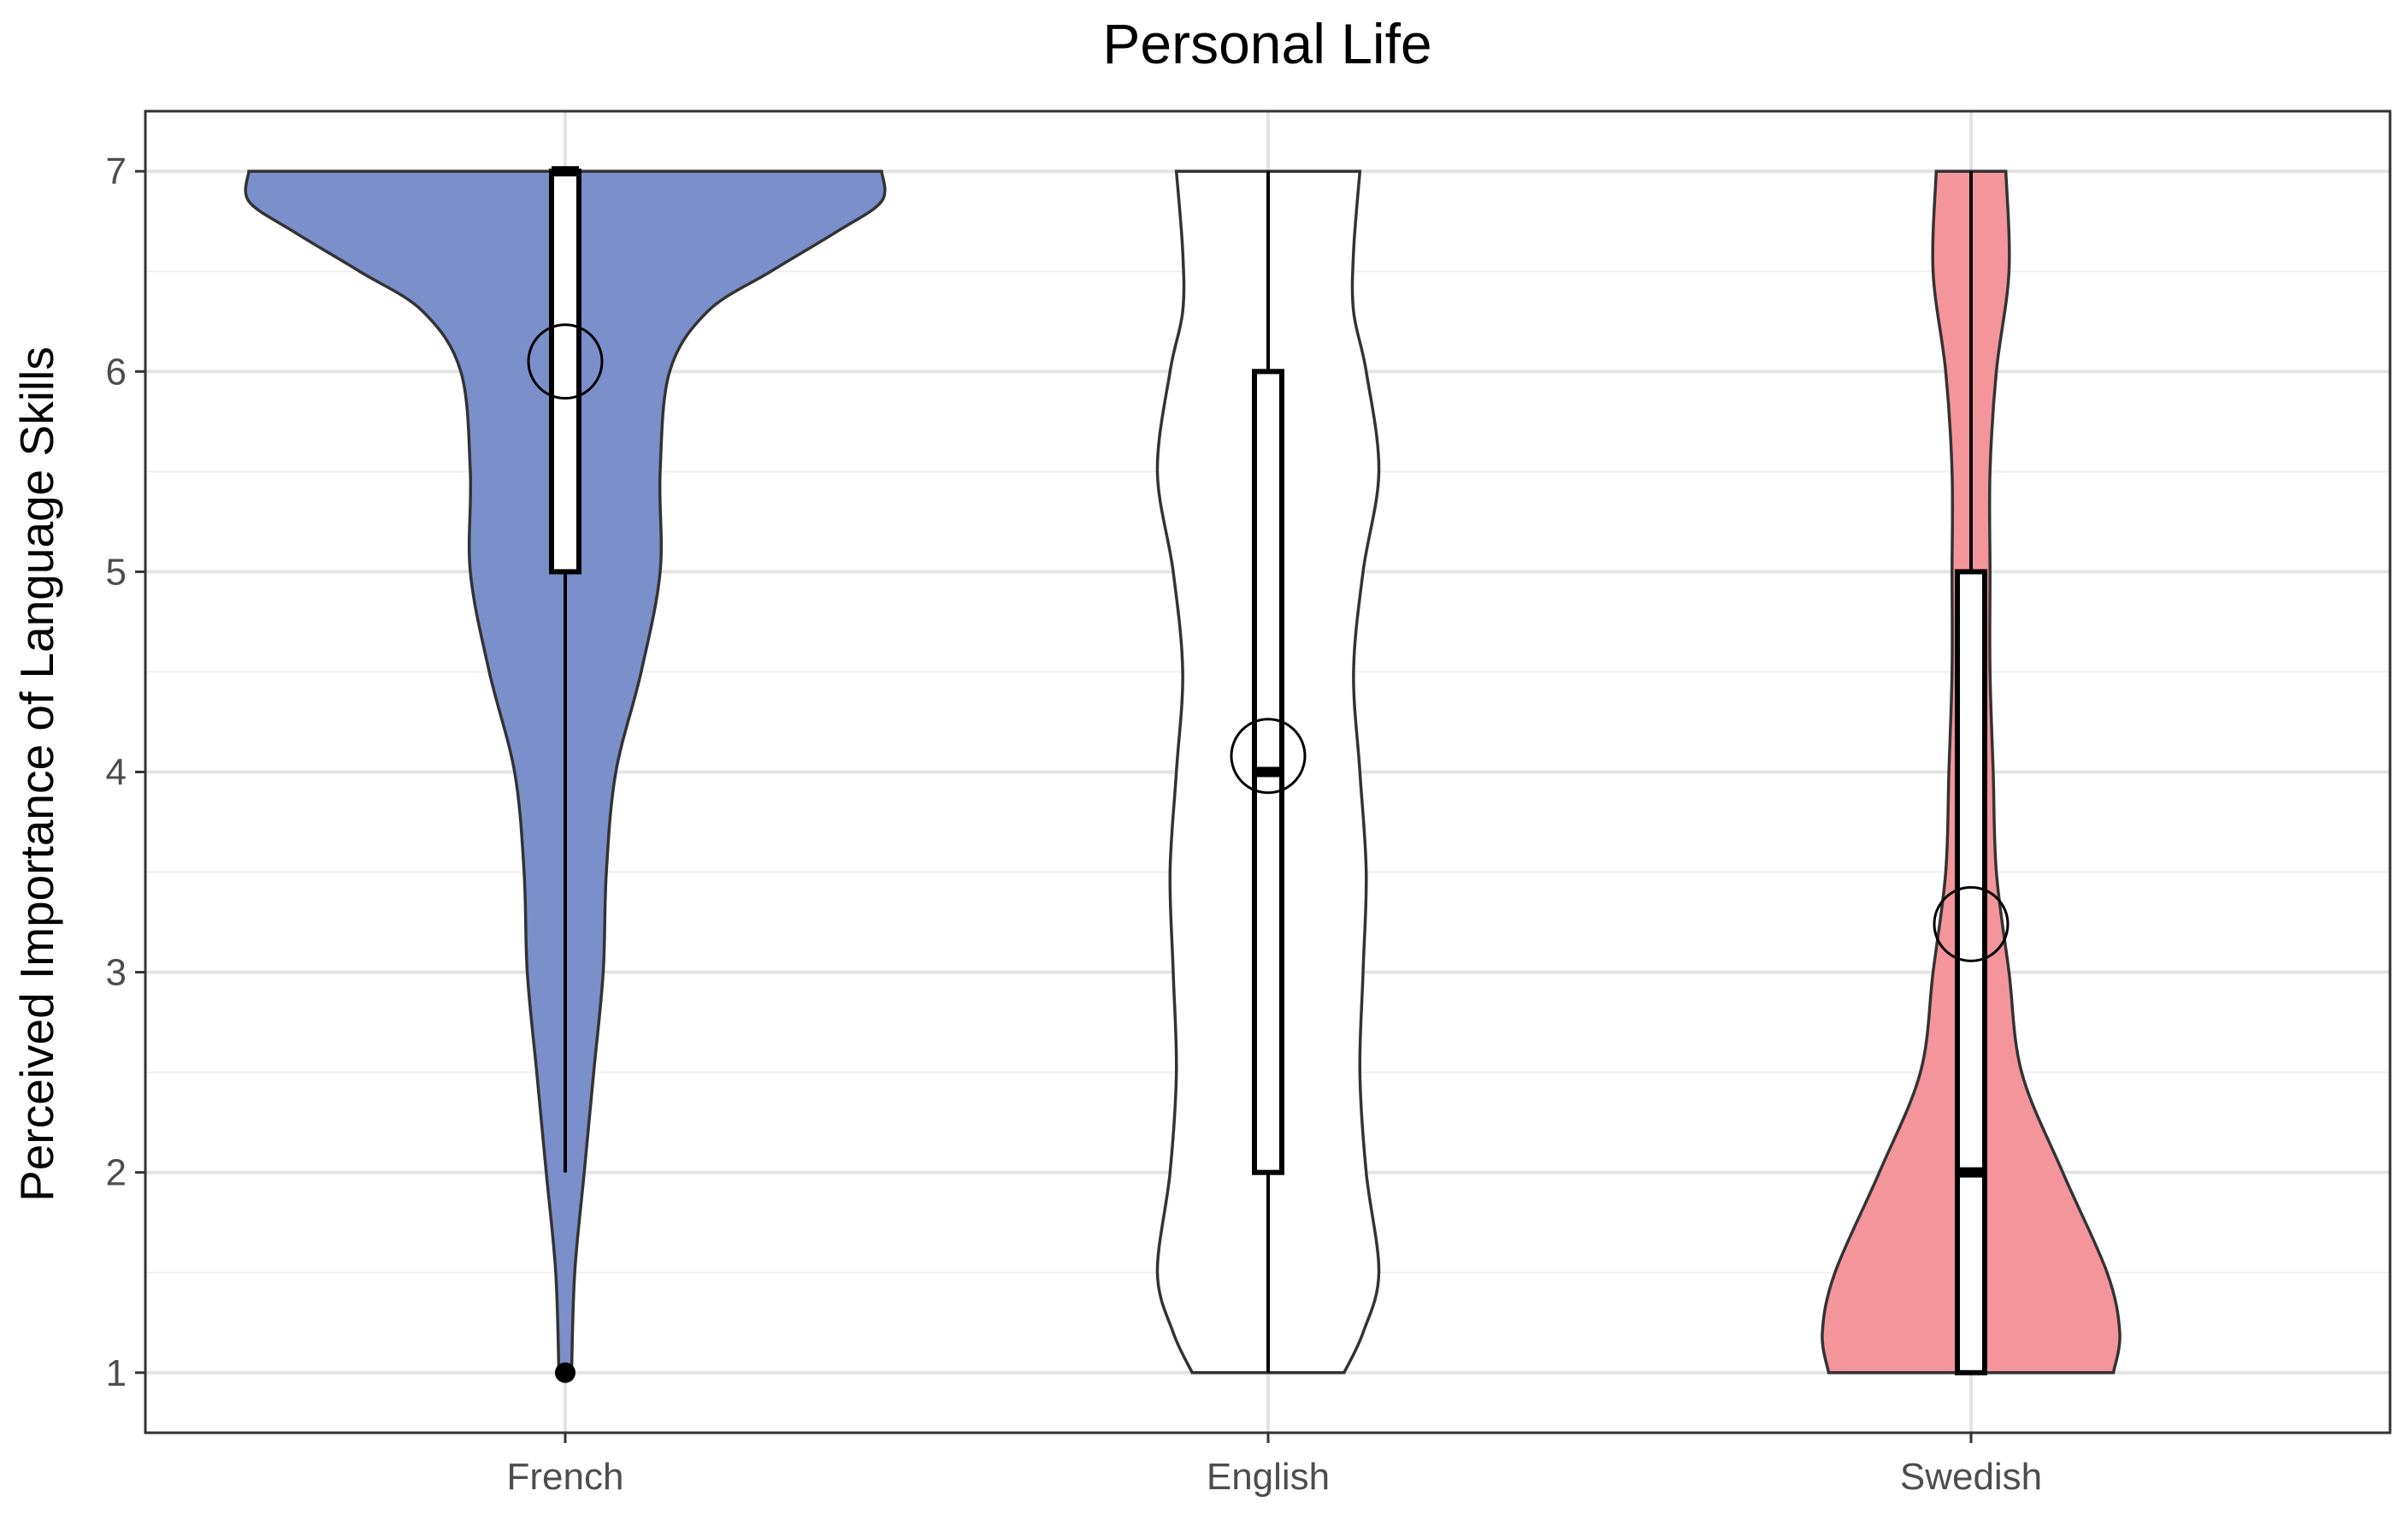 Image resolution: width=2408 pixels, height=1520 pixels. Describe the element at coordinates (1268, 1477) in the screenshot. I see `x-tick-label: English` at that location.